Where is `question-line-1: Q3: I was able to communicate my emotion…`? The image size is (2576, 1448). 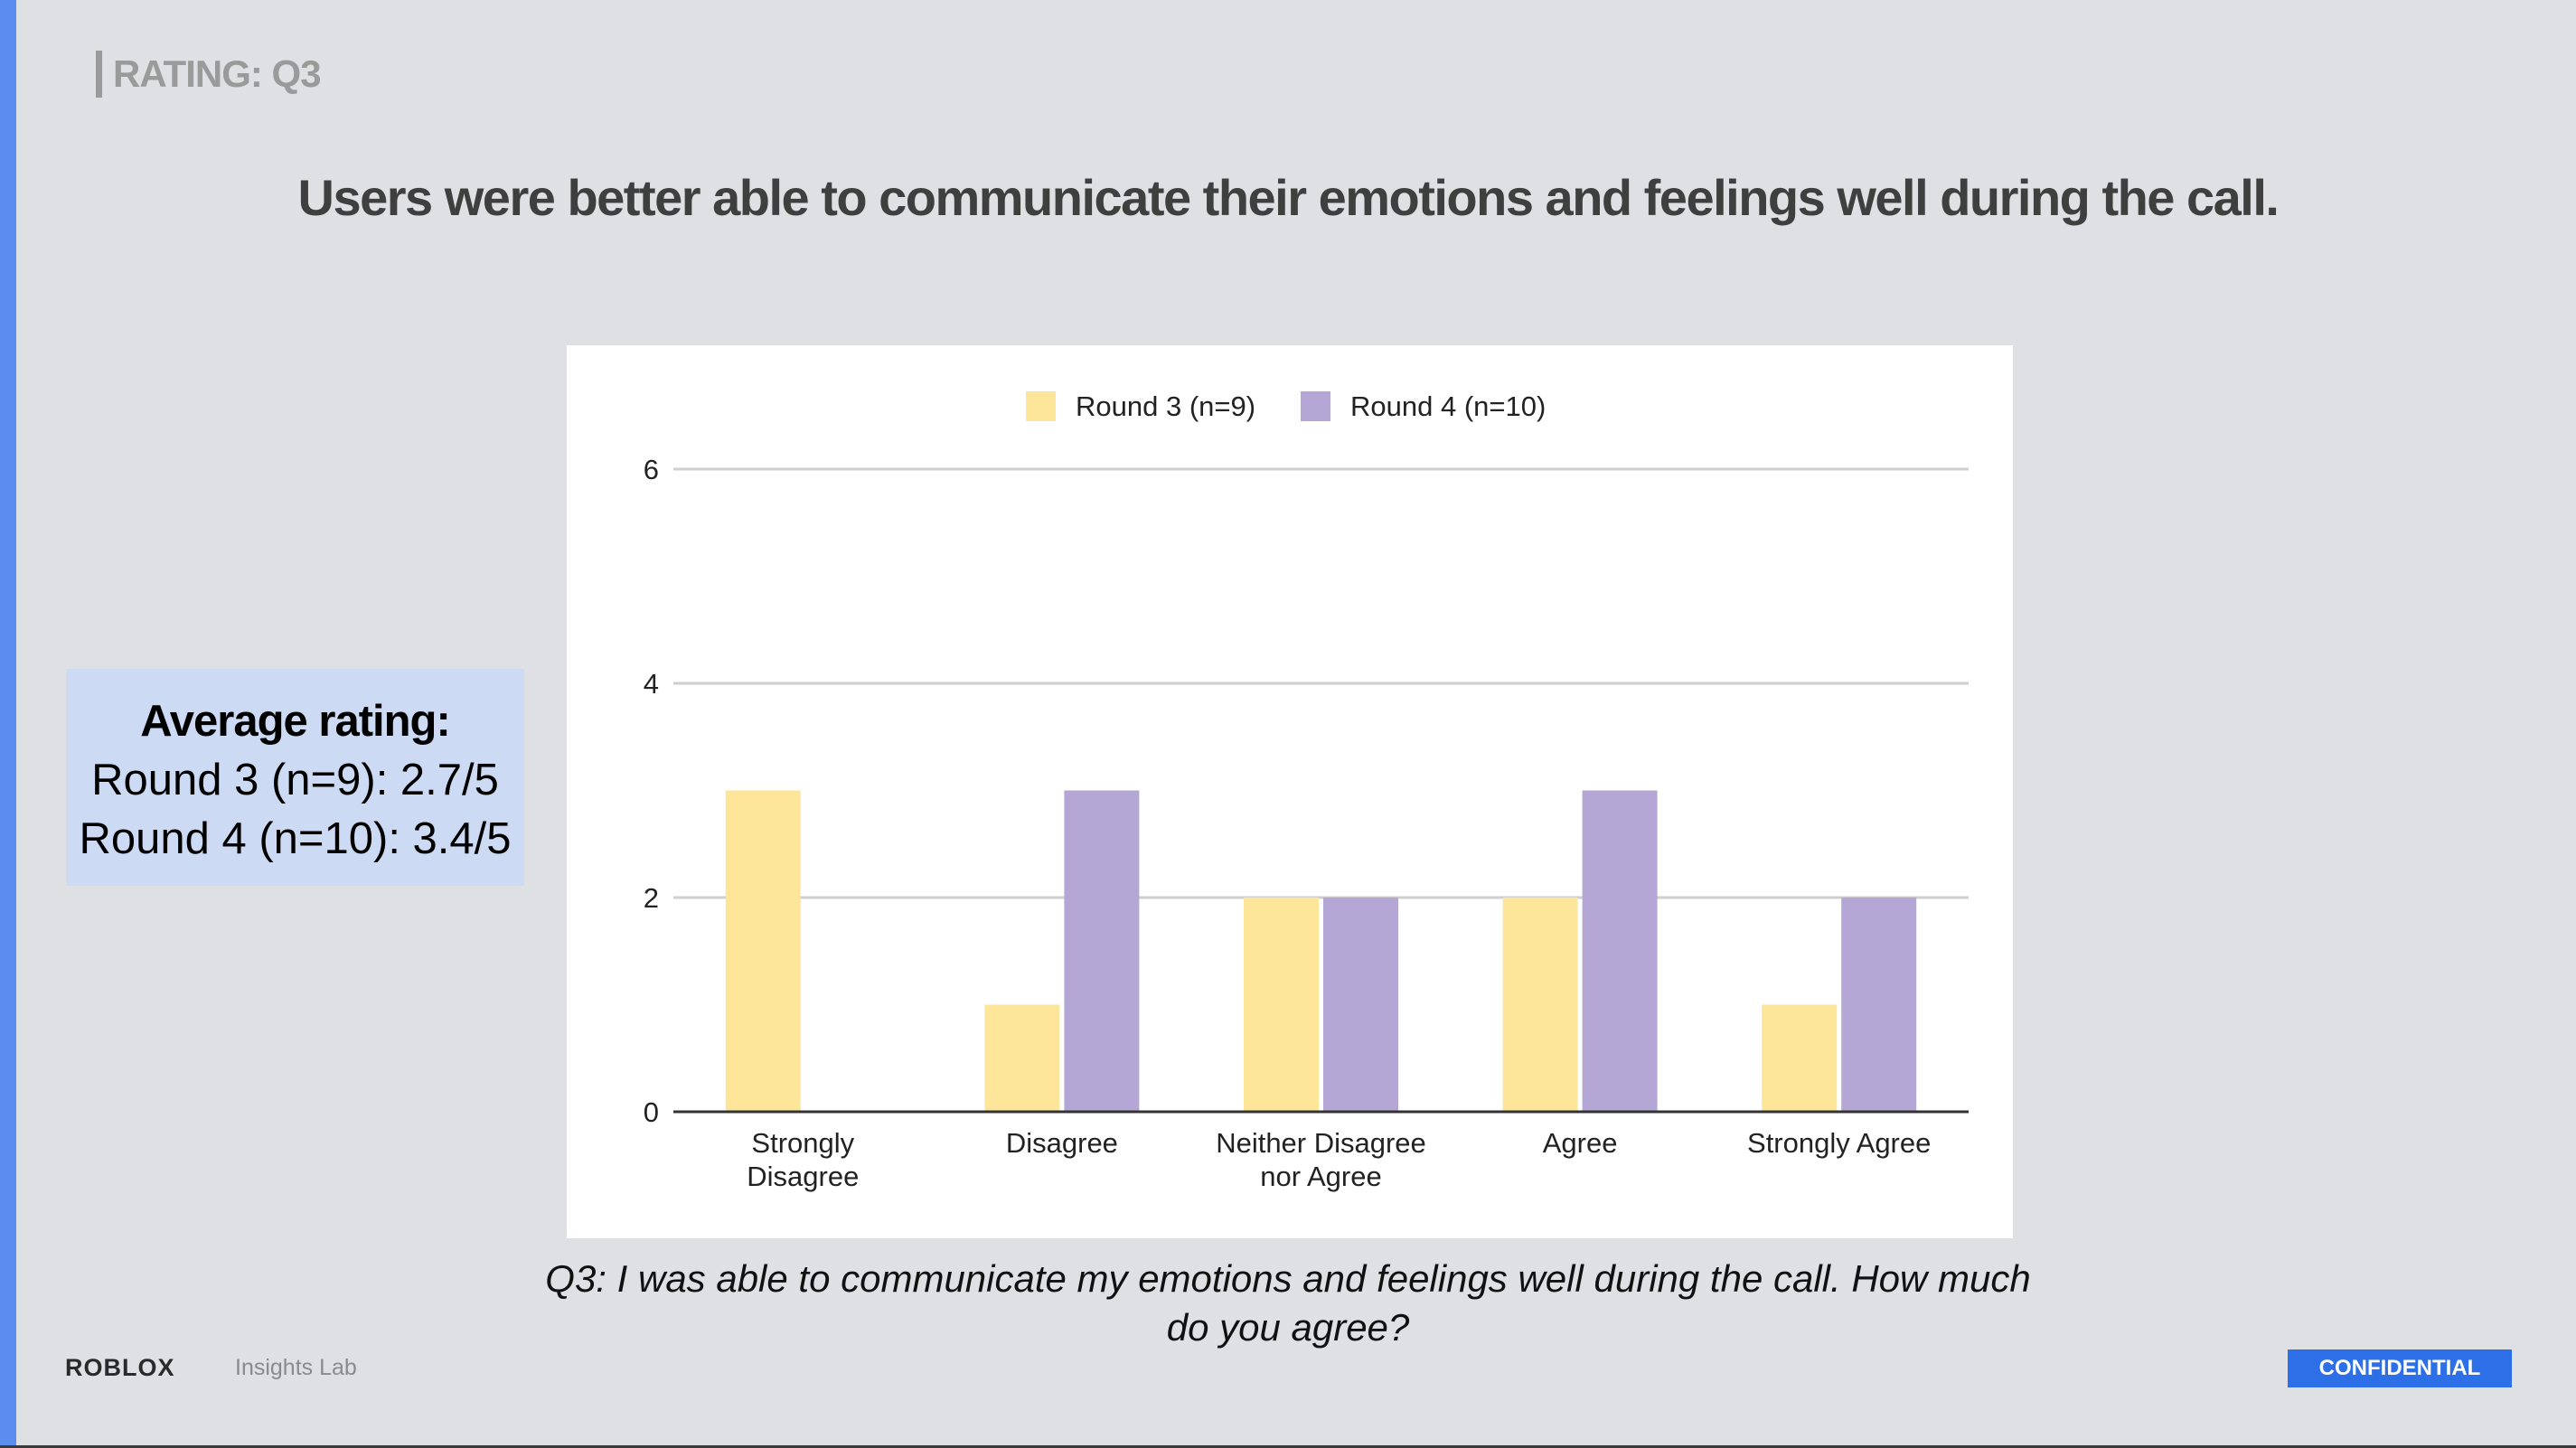
question-line-1: Q3: I was able to communicate my emotion… is located at coordinates (1288, 1278).